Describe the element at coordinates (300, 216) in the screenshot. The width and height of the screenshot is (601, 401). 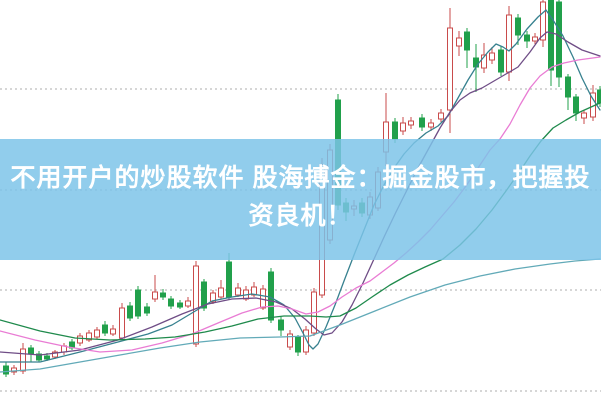
I see `headline-line-2: 资良机！` at that location.